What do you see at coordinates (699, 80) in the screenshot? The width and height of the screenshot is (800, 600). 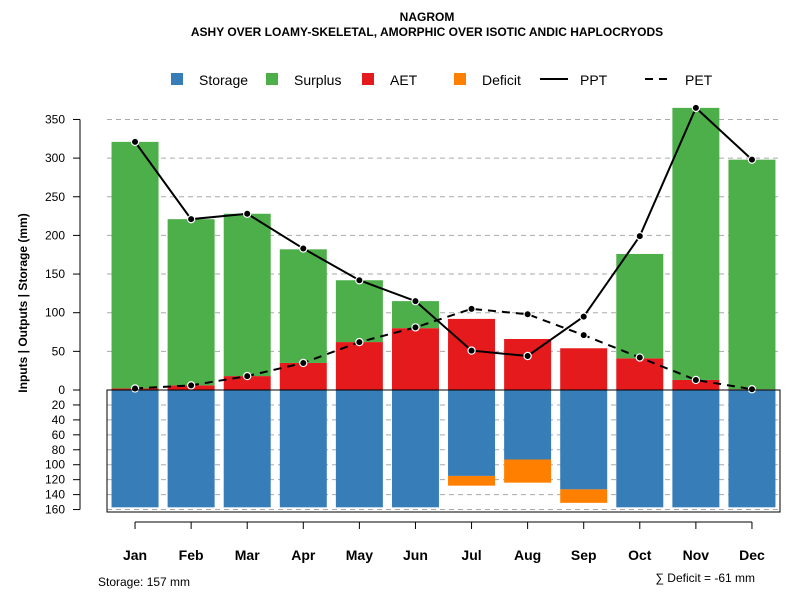 I see `legend-label-pet: PET` at bounding box center [699, 80].